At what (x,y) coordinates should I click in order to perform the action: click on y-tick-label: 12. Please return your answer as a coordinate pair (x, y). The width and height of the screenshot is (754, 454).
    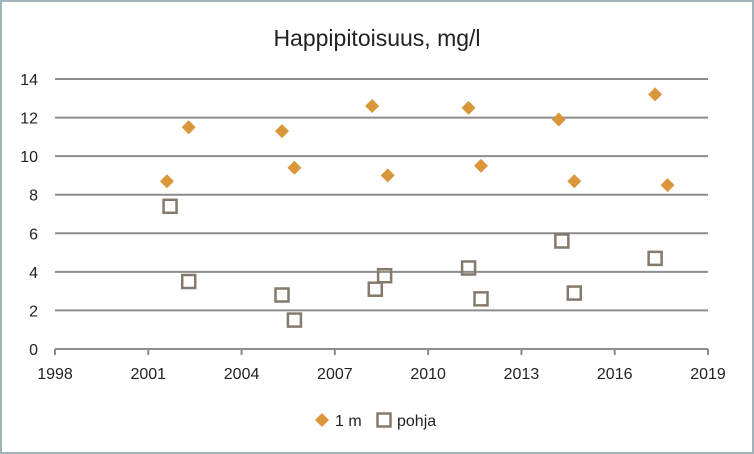
    Looking at the image, I should click on (29, 119).